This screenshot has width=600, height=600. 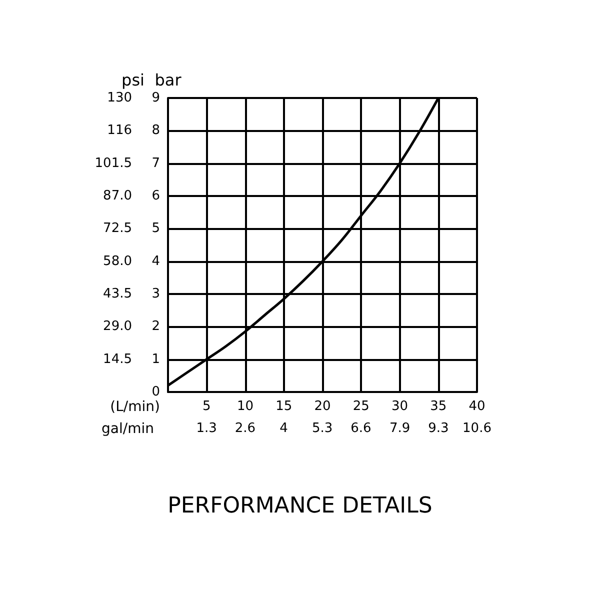 I want to click on y2-tick-label: 29.0, so click(x=117, y=326).